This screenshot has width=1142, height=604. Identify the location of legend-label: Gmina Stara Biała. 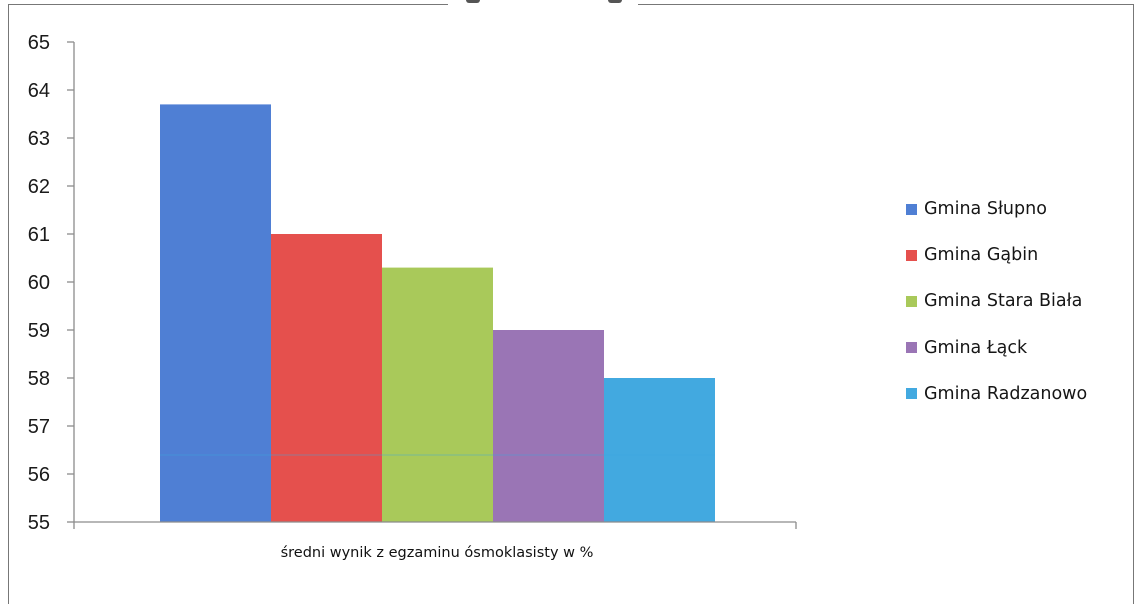
(1003, 301).